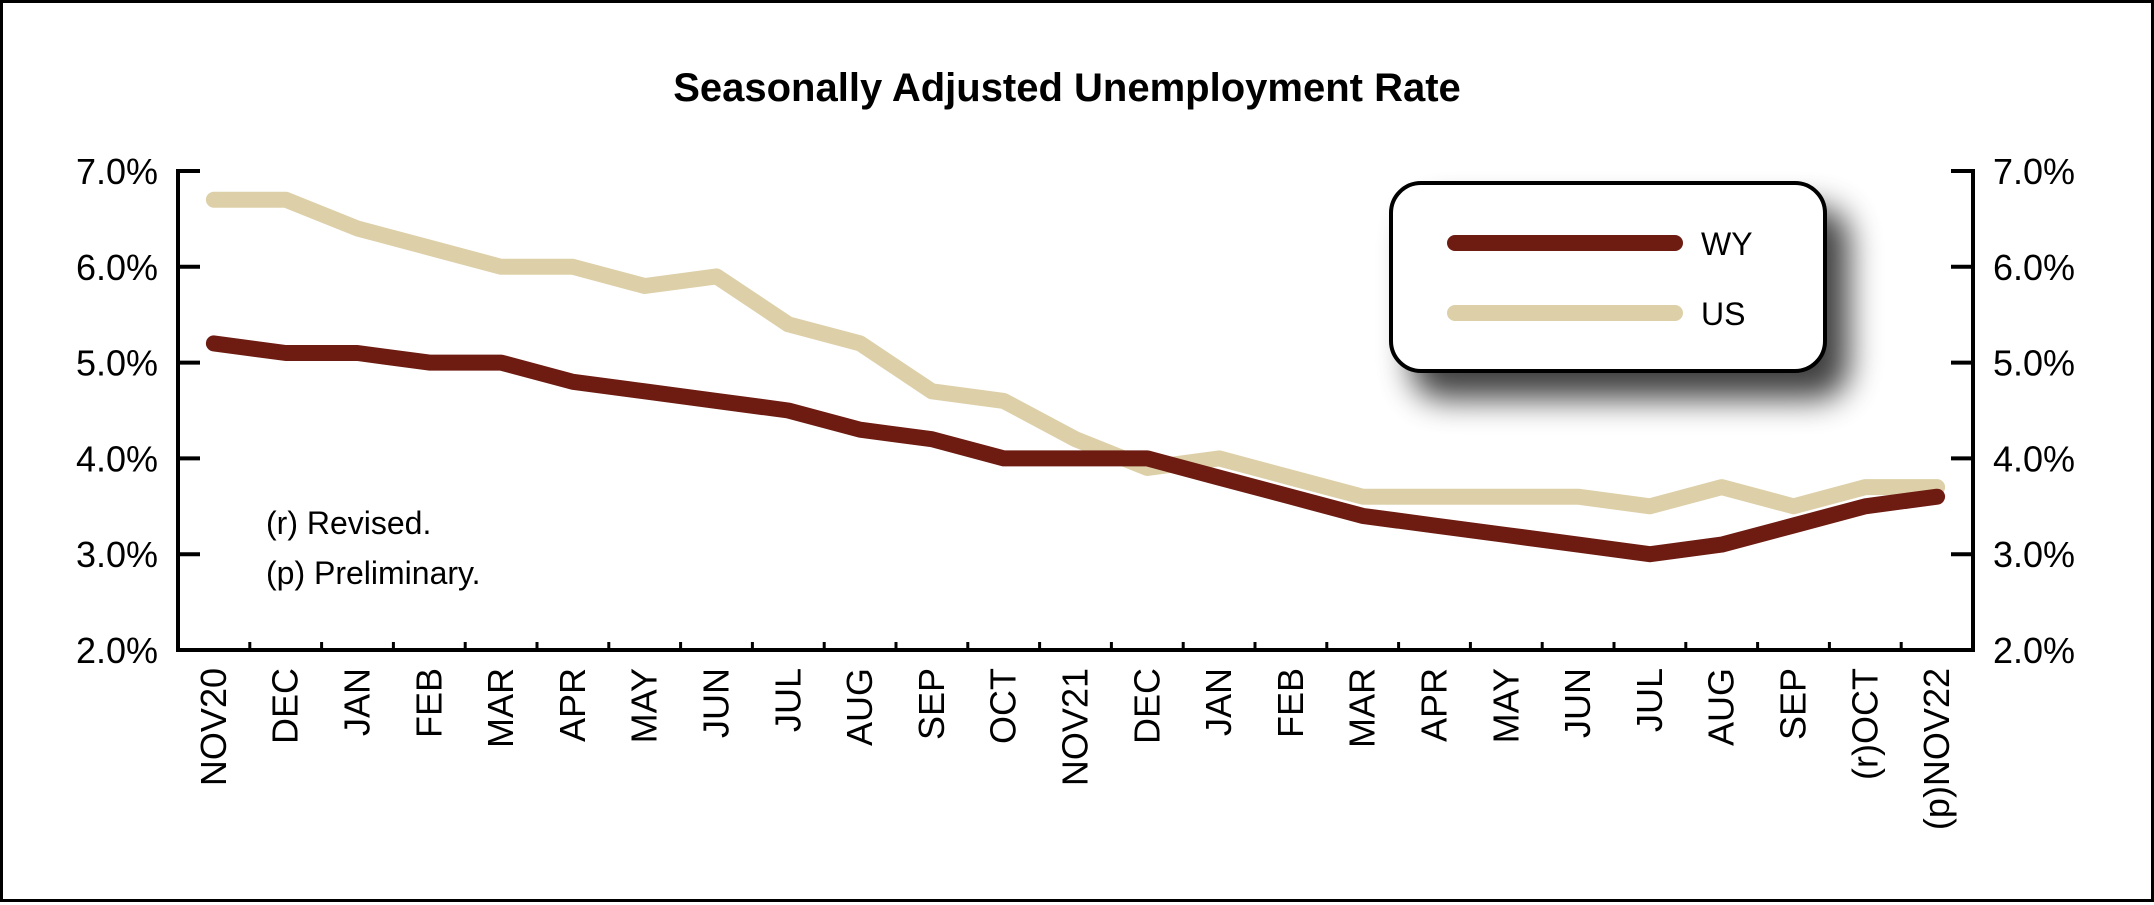  What do you see at coordinates (2034, 267) in the screenshot?
I see `y-tick-label-right: 6.0%` at bounding box center [2034, 267].